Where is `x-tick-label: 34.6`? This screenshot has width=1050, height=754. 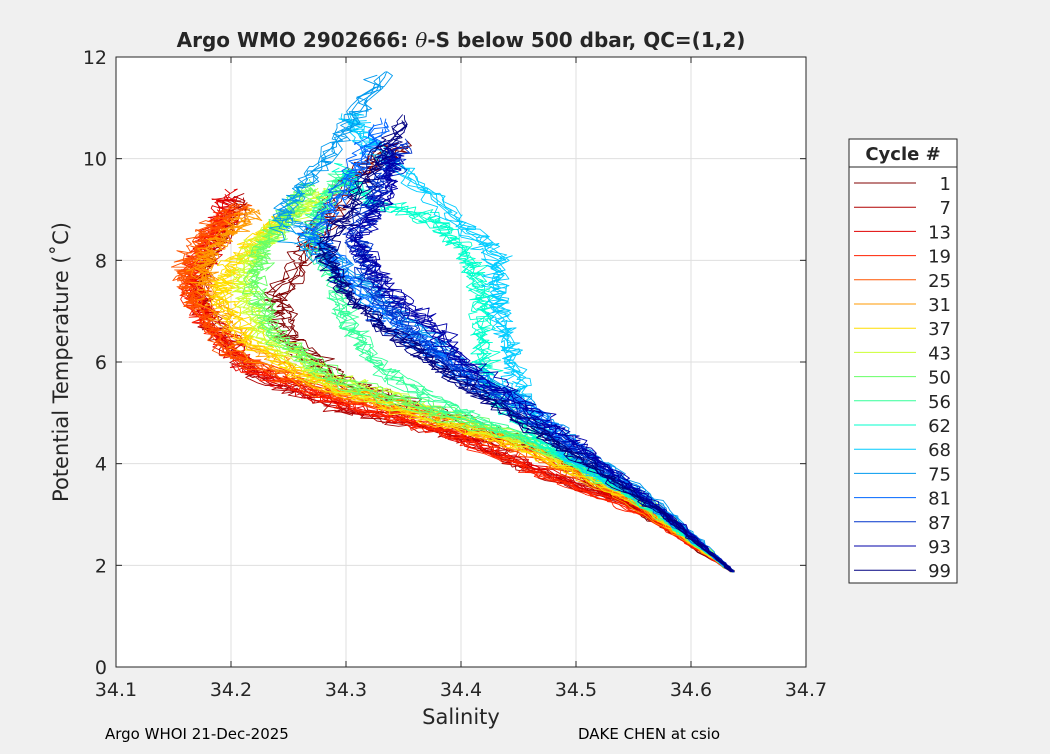 x-tick-label: 34.6 is located at coordinates (691, 690).